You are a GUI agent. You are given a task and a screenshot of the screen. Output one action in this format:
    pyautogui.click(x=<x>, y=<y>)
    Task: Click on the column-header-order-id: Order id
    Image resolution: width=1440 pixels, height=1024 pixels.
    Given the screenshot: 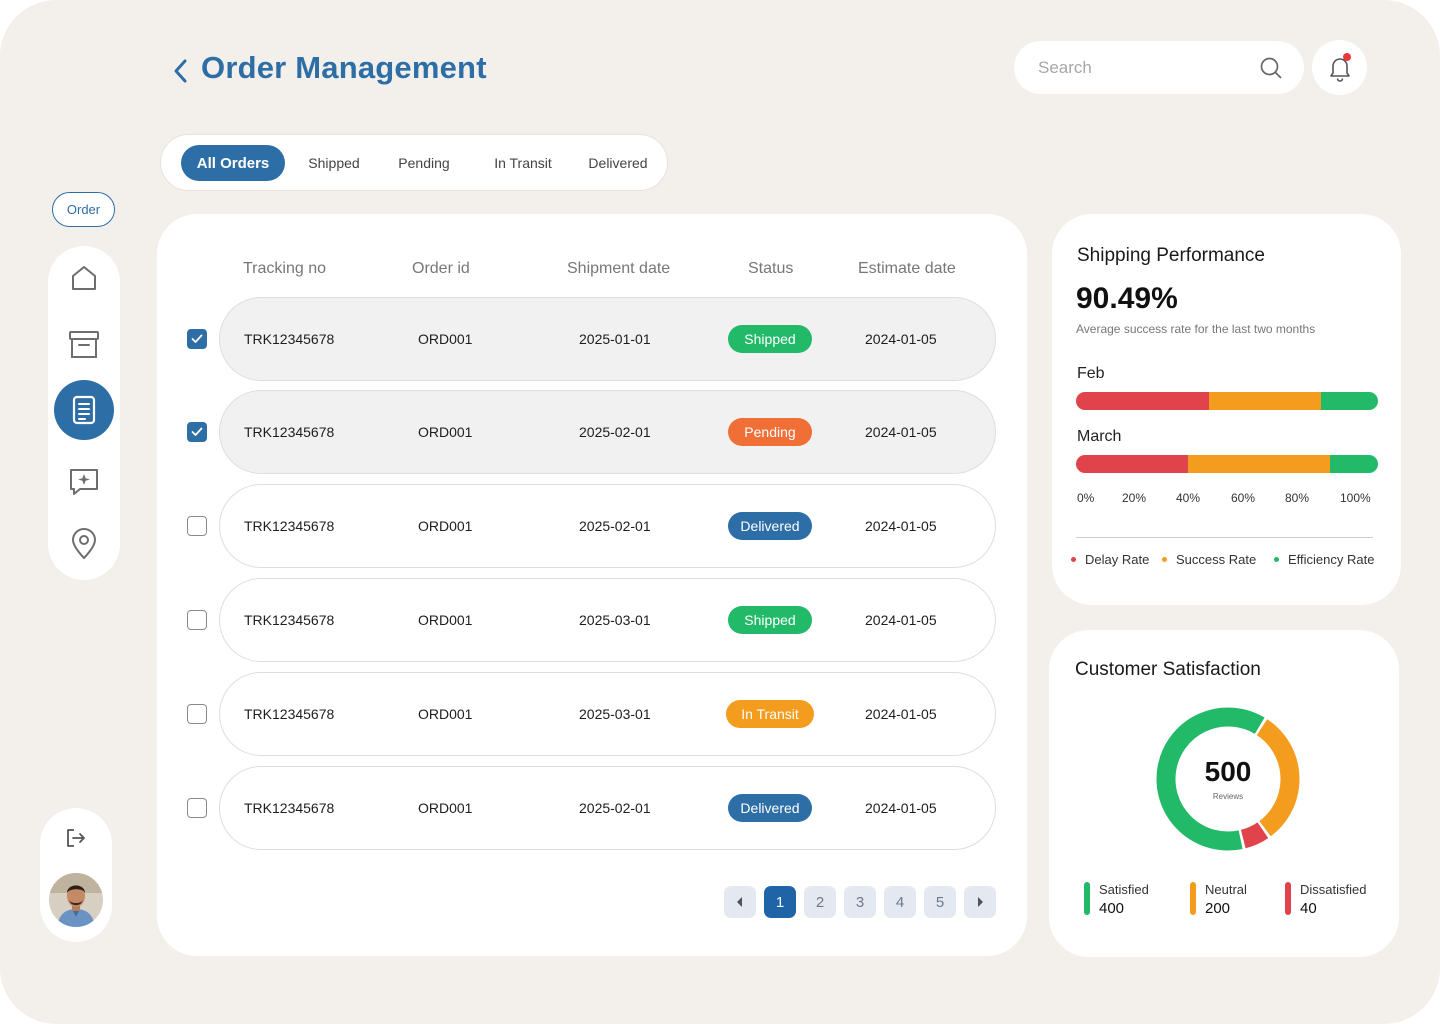 What is the action you would take?
    pyautogui.click(x=441, y=268)
    